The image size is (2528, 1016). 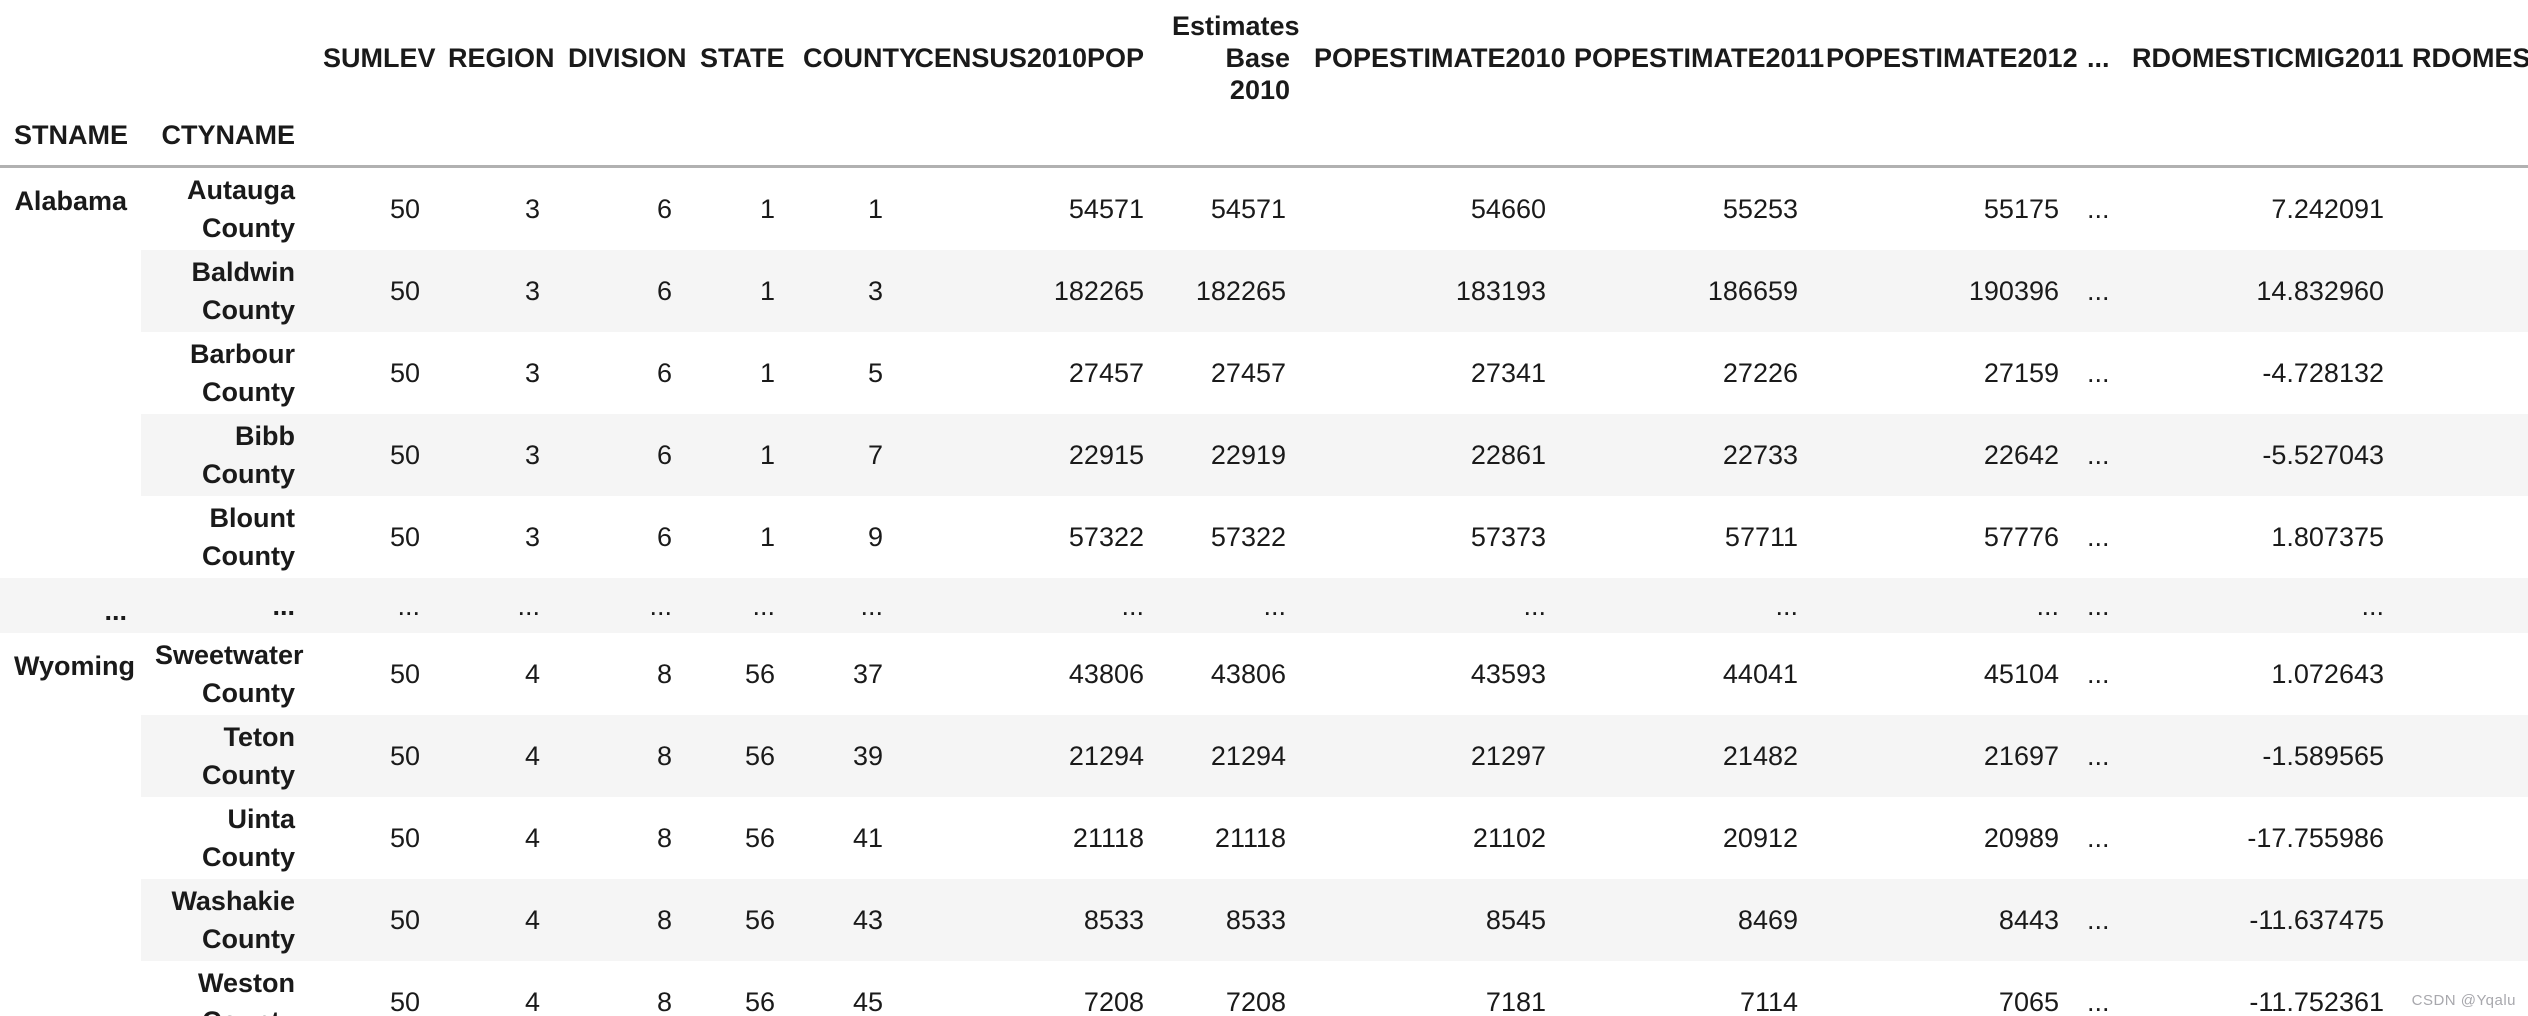 What do you see at coordinates (225, 455) in the screenshot?
I see `row-label-county: Bibb County` at bounding box center [225, 455].